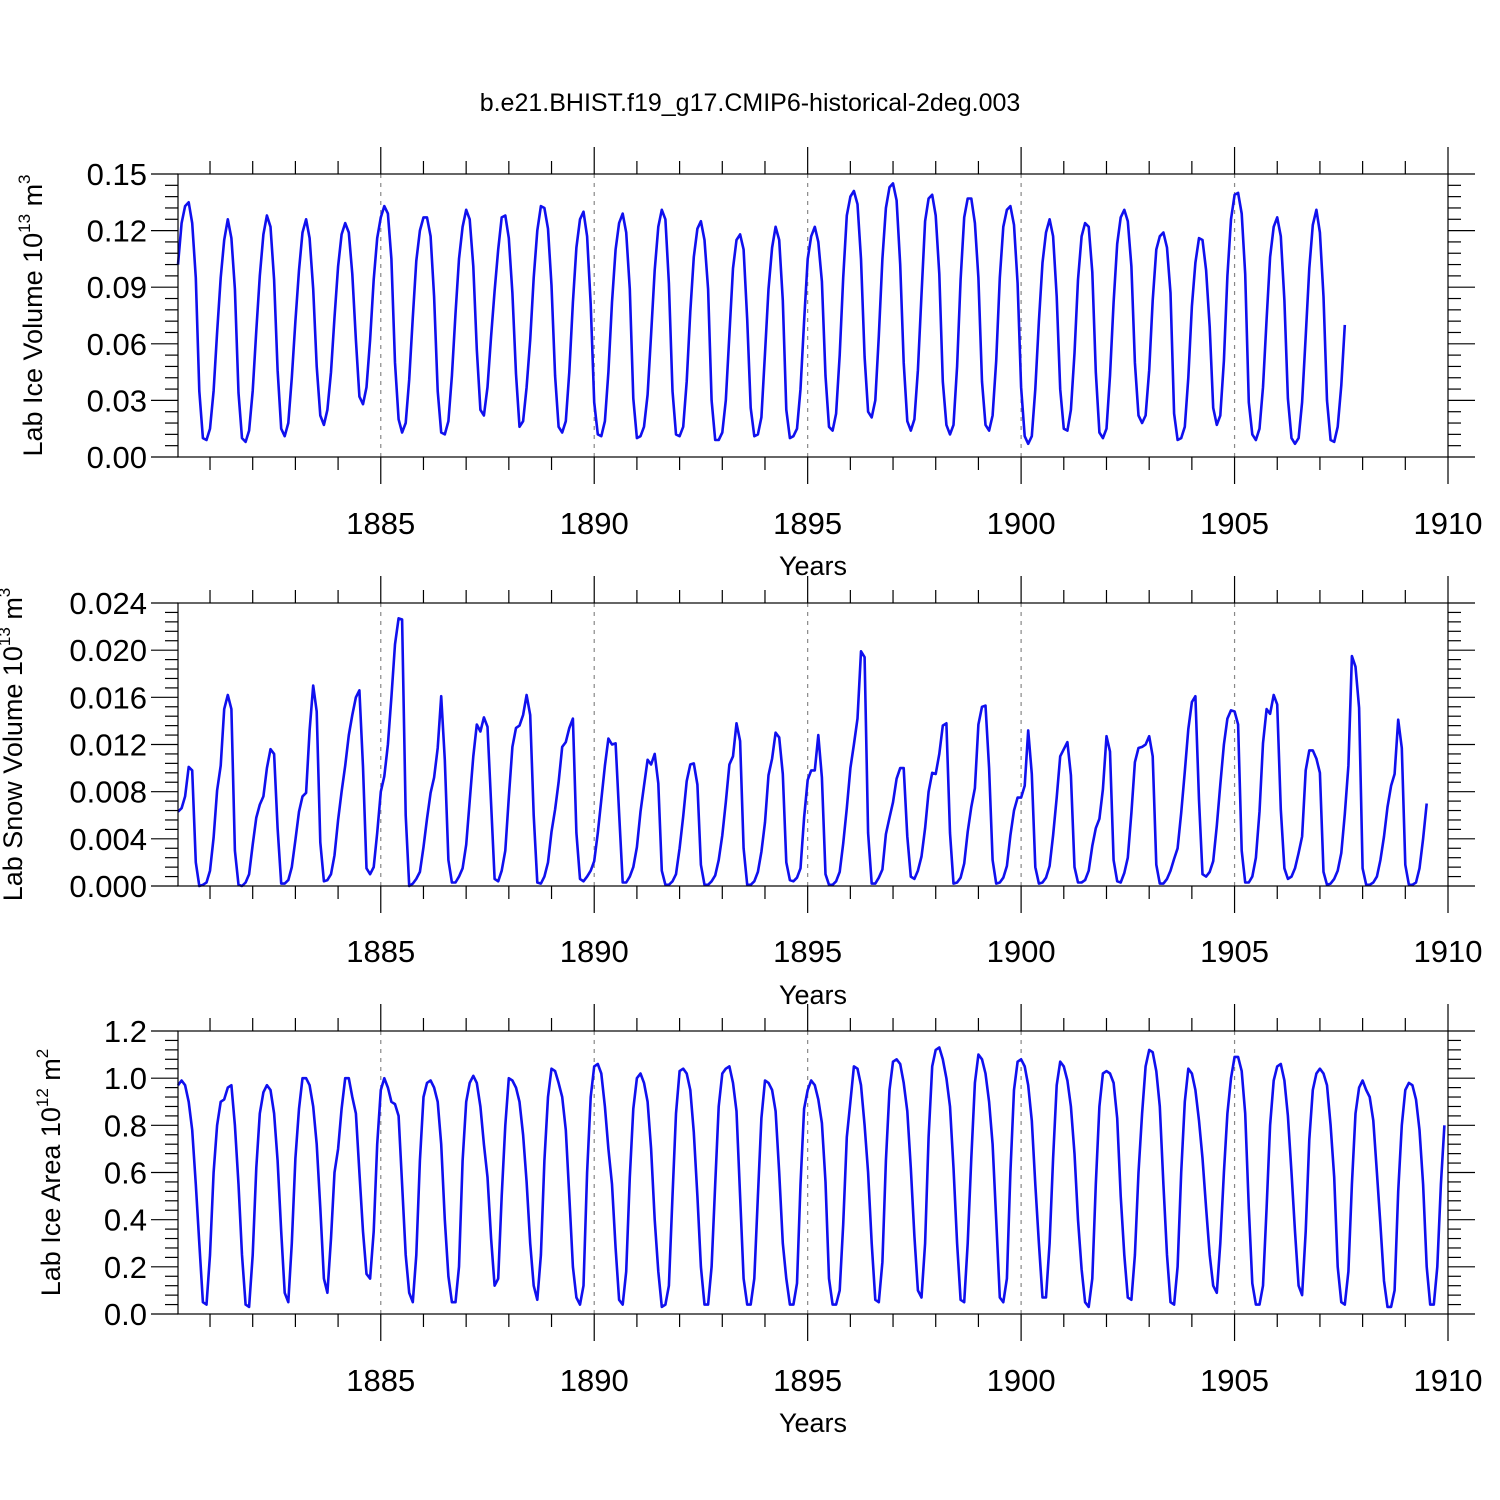 Image resolution: width=1500 pixels, height=1500 pixels. I want to click on y-tick-label: 0.03, so click(117, 400).